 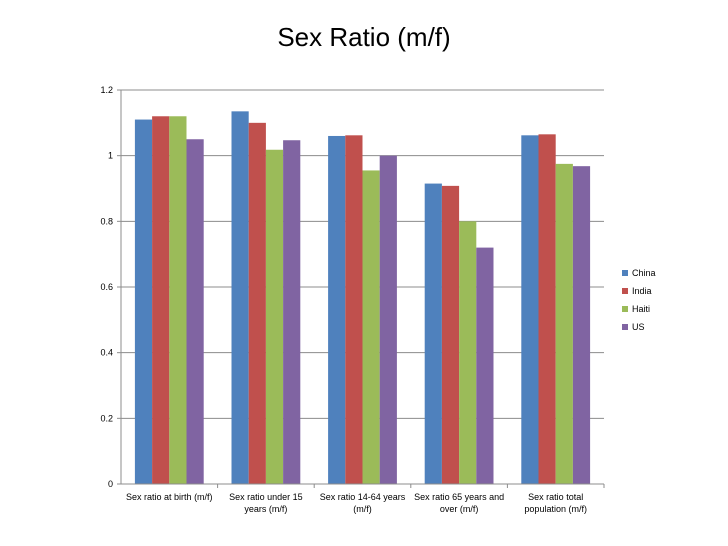 What do you see at coordinates (625, 309) in the screenshot?
I see `legend-swatch-haiti` at bounding box center [625, 309].